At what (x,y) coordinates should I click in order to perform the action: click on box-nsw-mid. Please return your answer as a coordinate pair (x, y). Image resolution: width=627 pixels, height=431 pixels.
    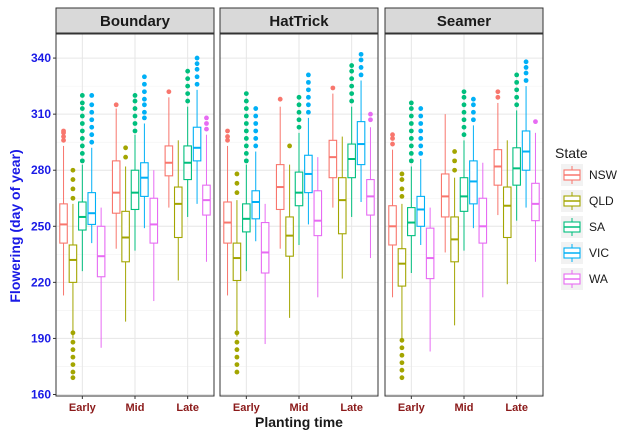
    Looking at the image, I should click on (445, 183).